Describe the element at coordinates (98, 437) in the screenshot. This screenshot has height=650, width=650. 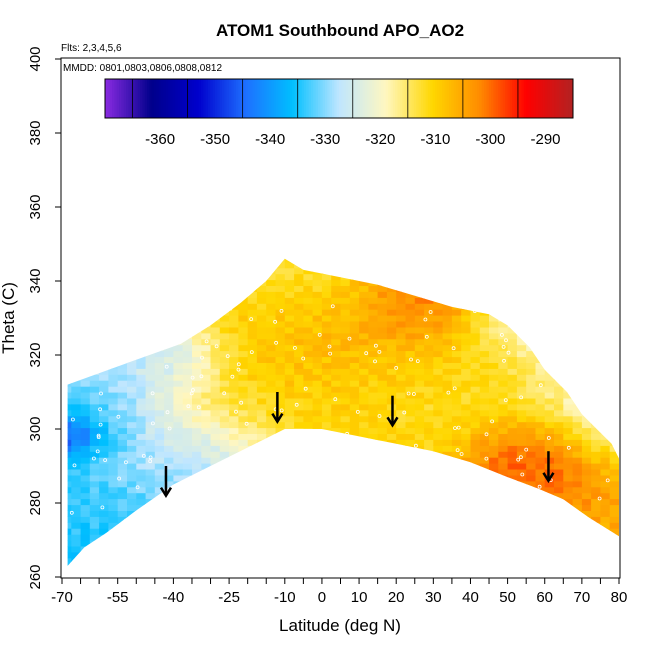
I see `sample-point` at that location.